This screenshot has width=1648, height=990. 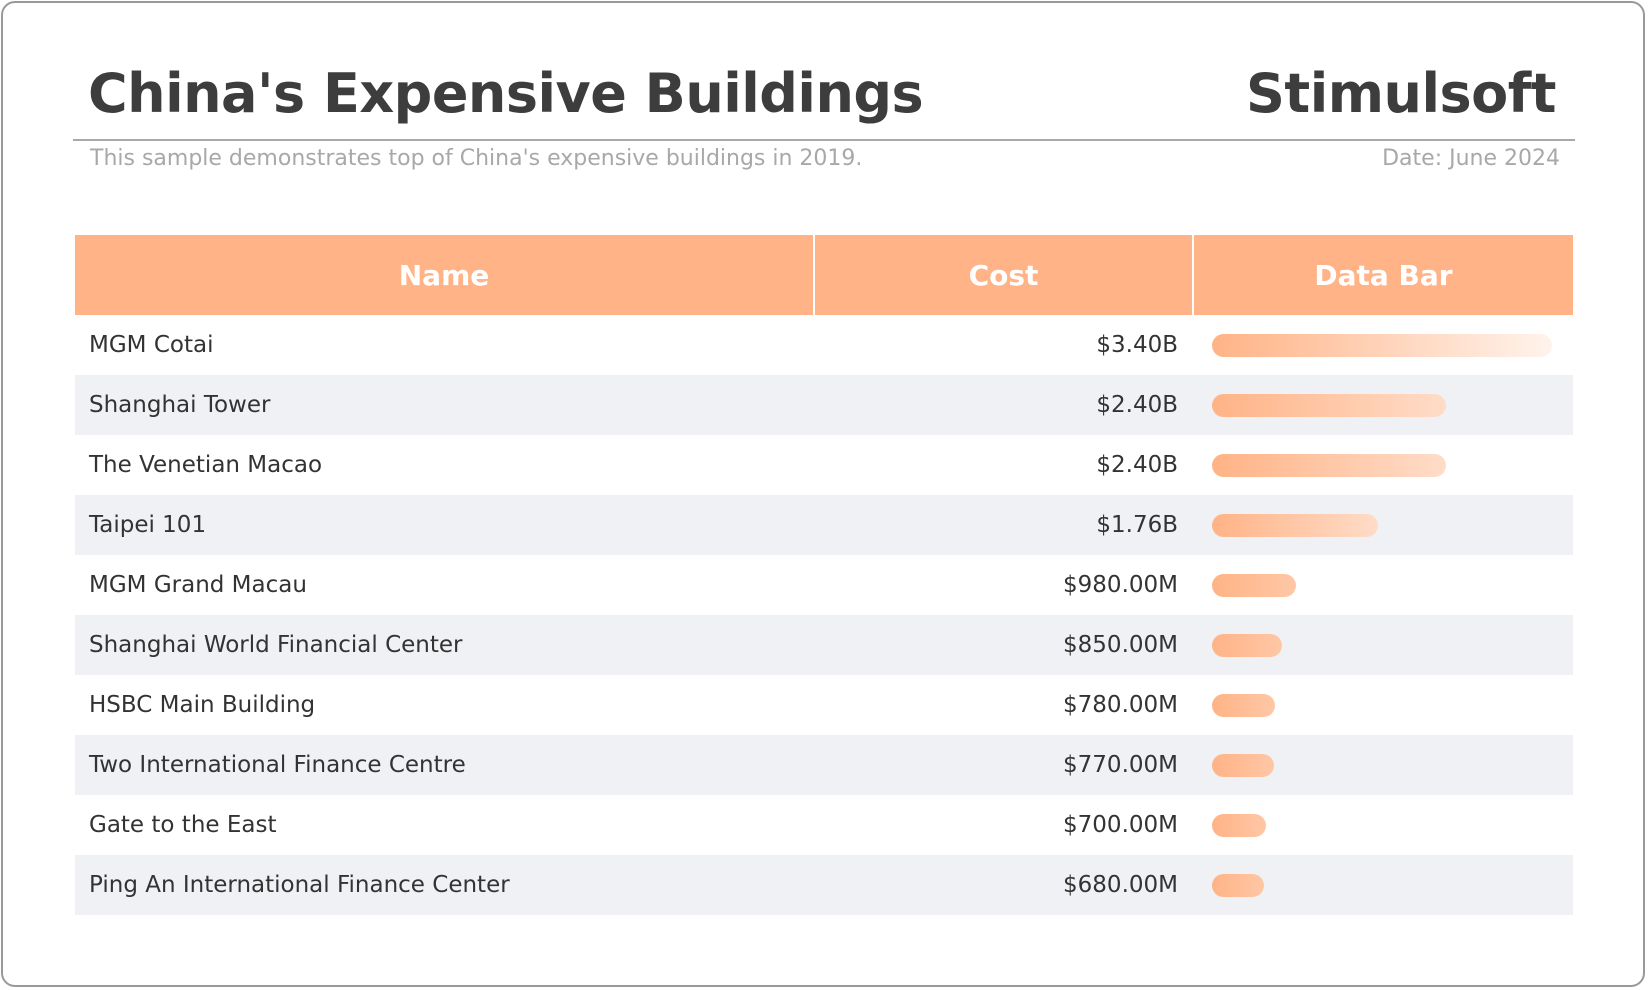 What do you see at coordinates (1471, 158) in the screenshot?
I see `report-date: Date: June 2024` at bounding box center [1471, 158].